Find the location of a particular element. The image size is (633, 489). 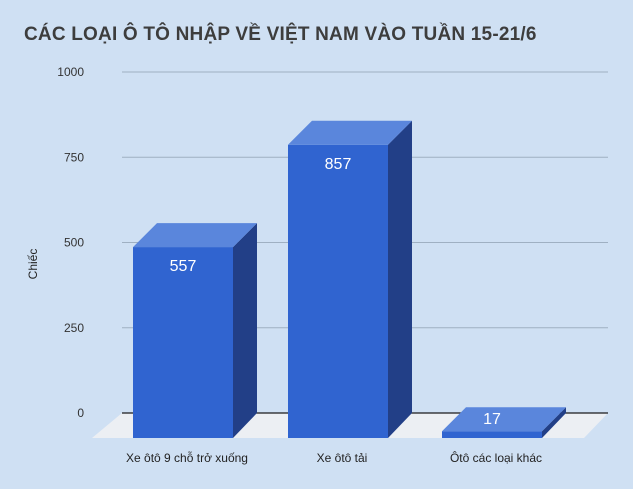

y-tick-label: 250 is located at coordinates (74, 328).